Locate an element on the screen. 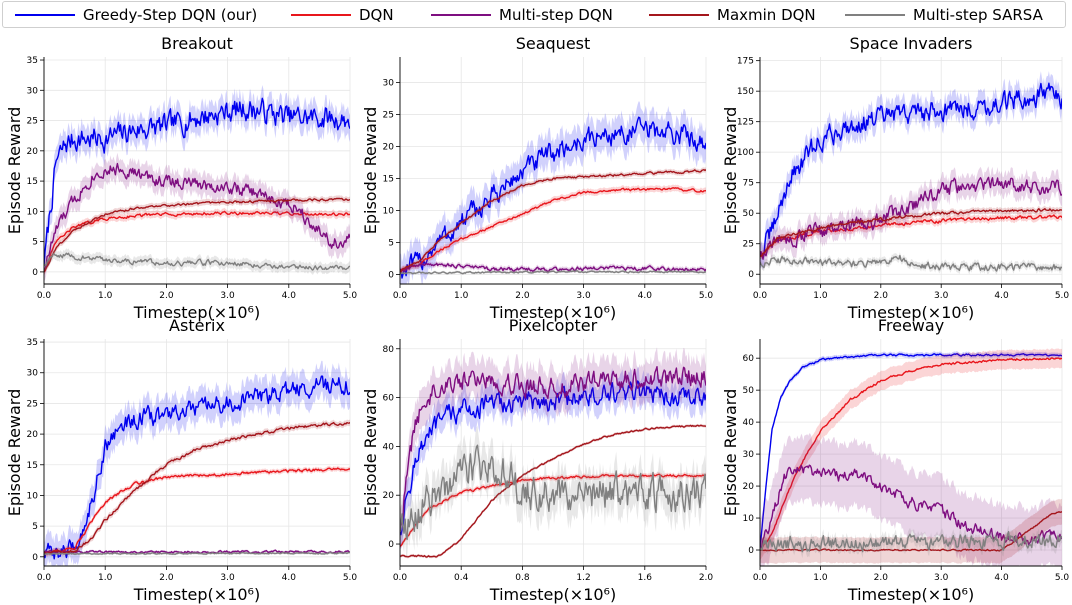 The width and height of the screenshot is (1072, 605). y-tick-label: 75 is located at coordinates (748, 184).